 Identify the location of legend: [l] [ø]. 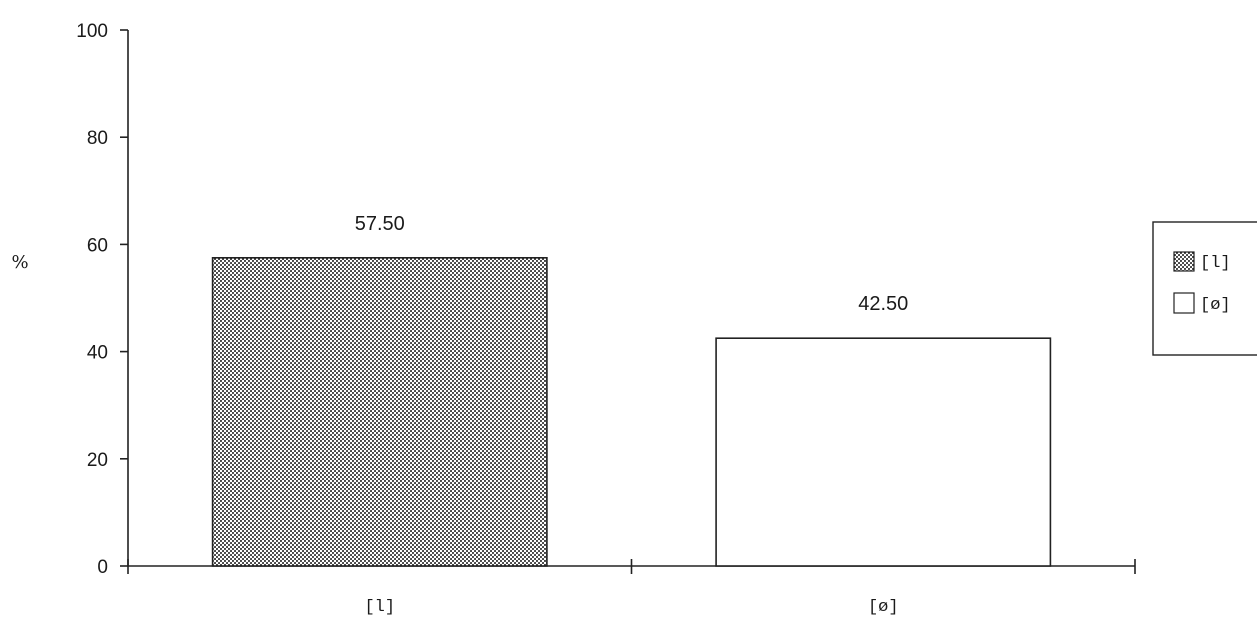
(1204, 288).